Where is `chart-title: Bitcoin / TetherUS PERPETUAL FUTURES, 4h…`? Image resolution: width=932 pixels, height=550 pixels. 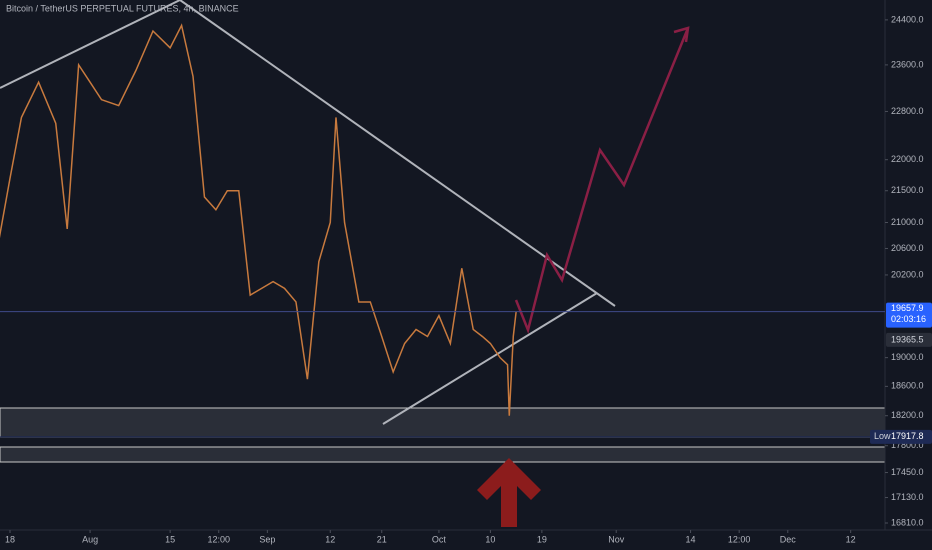 chart-title: Bitcoin / TetherUS PERPETUAL FUTURES, 4h… is located at coordinates (122, 8).